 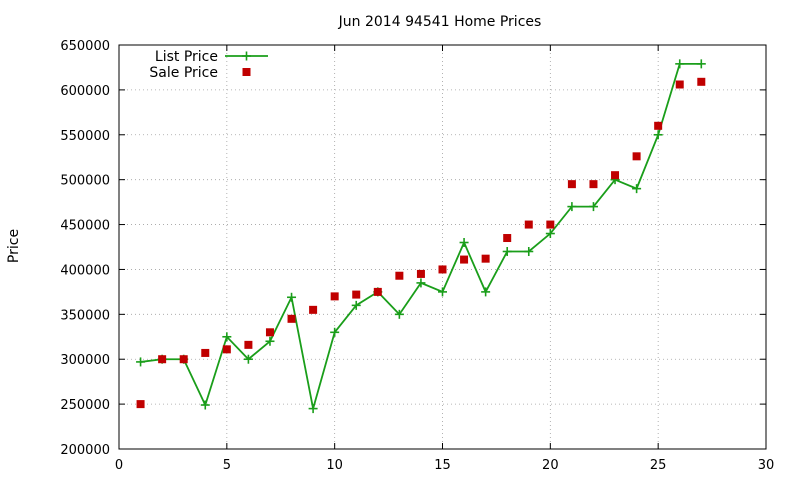 I want to click on y-tick-label: 350000, so click(x=85, y=315).